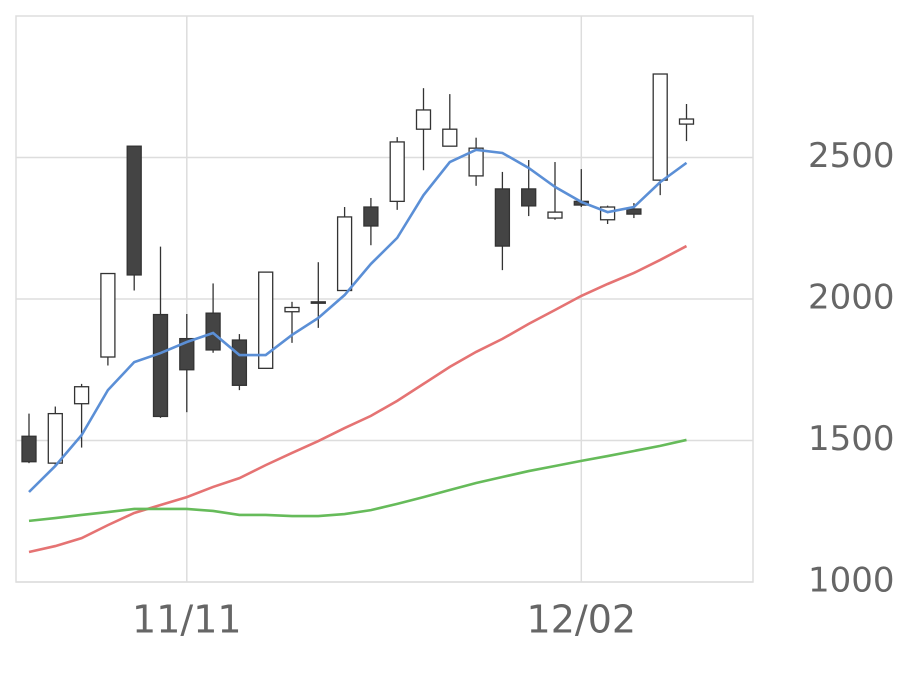 This screenshot has width=920, height=673. I want to click on y-tick-label: 1500, so click(851, 439).